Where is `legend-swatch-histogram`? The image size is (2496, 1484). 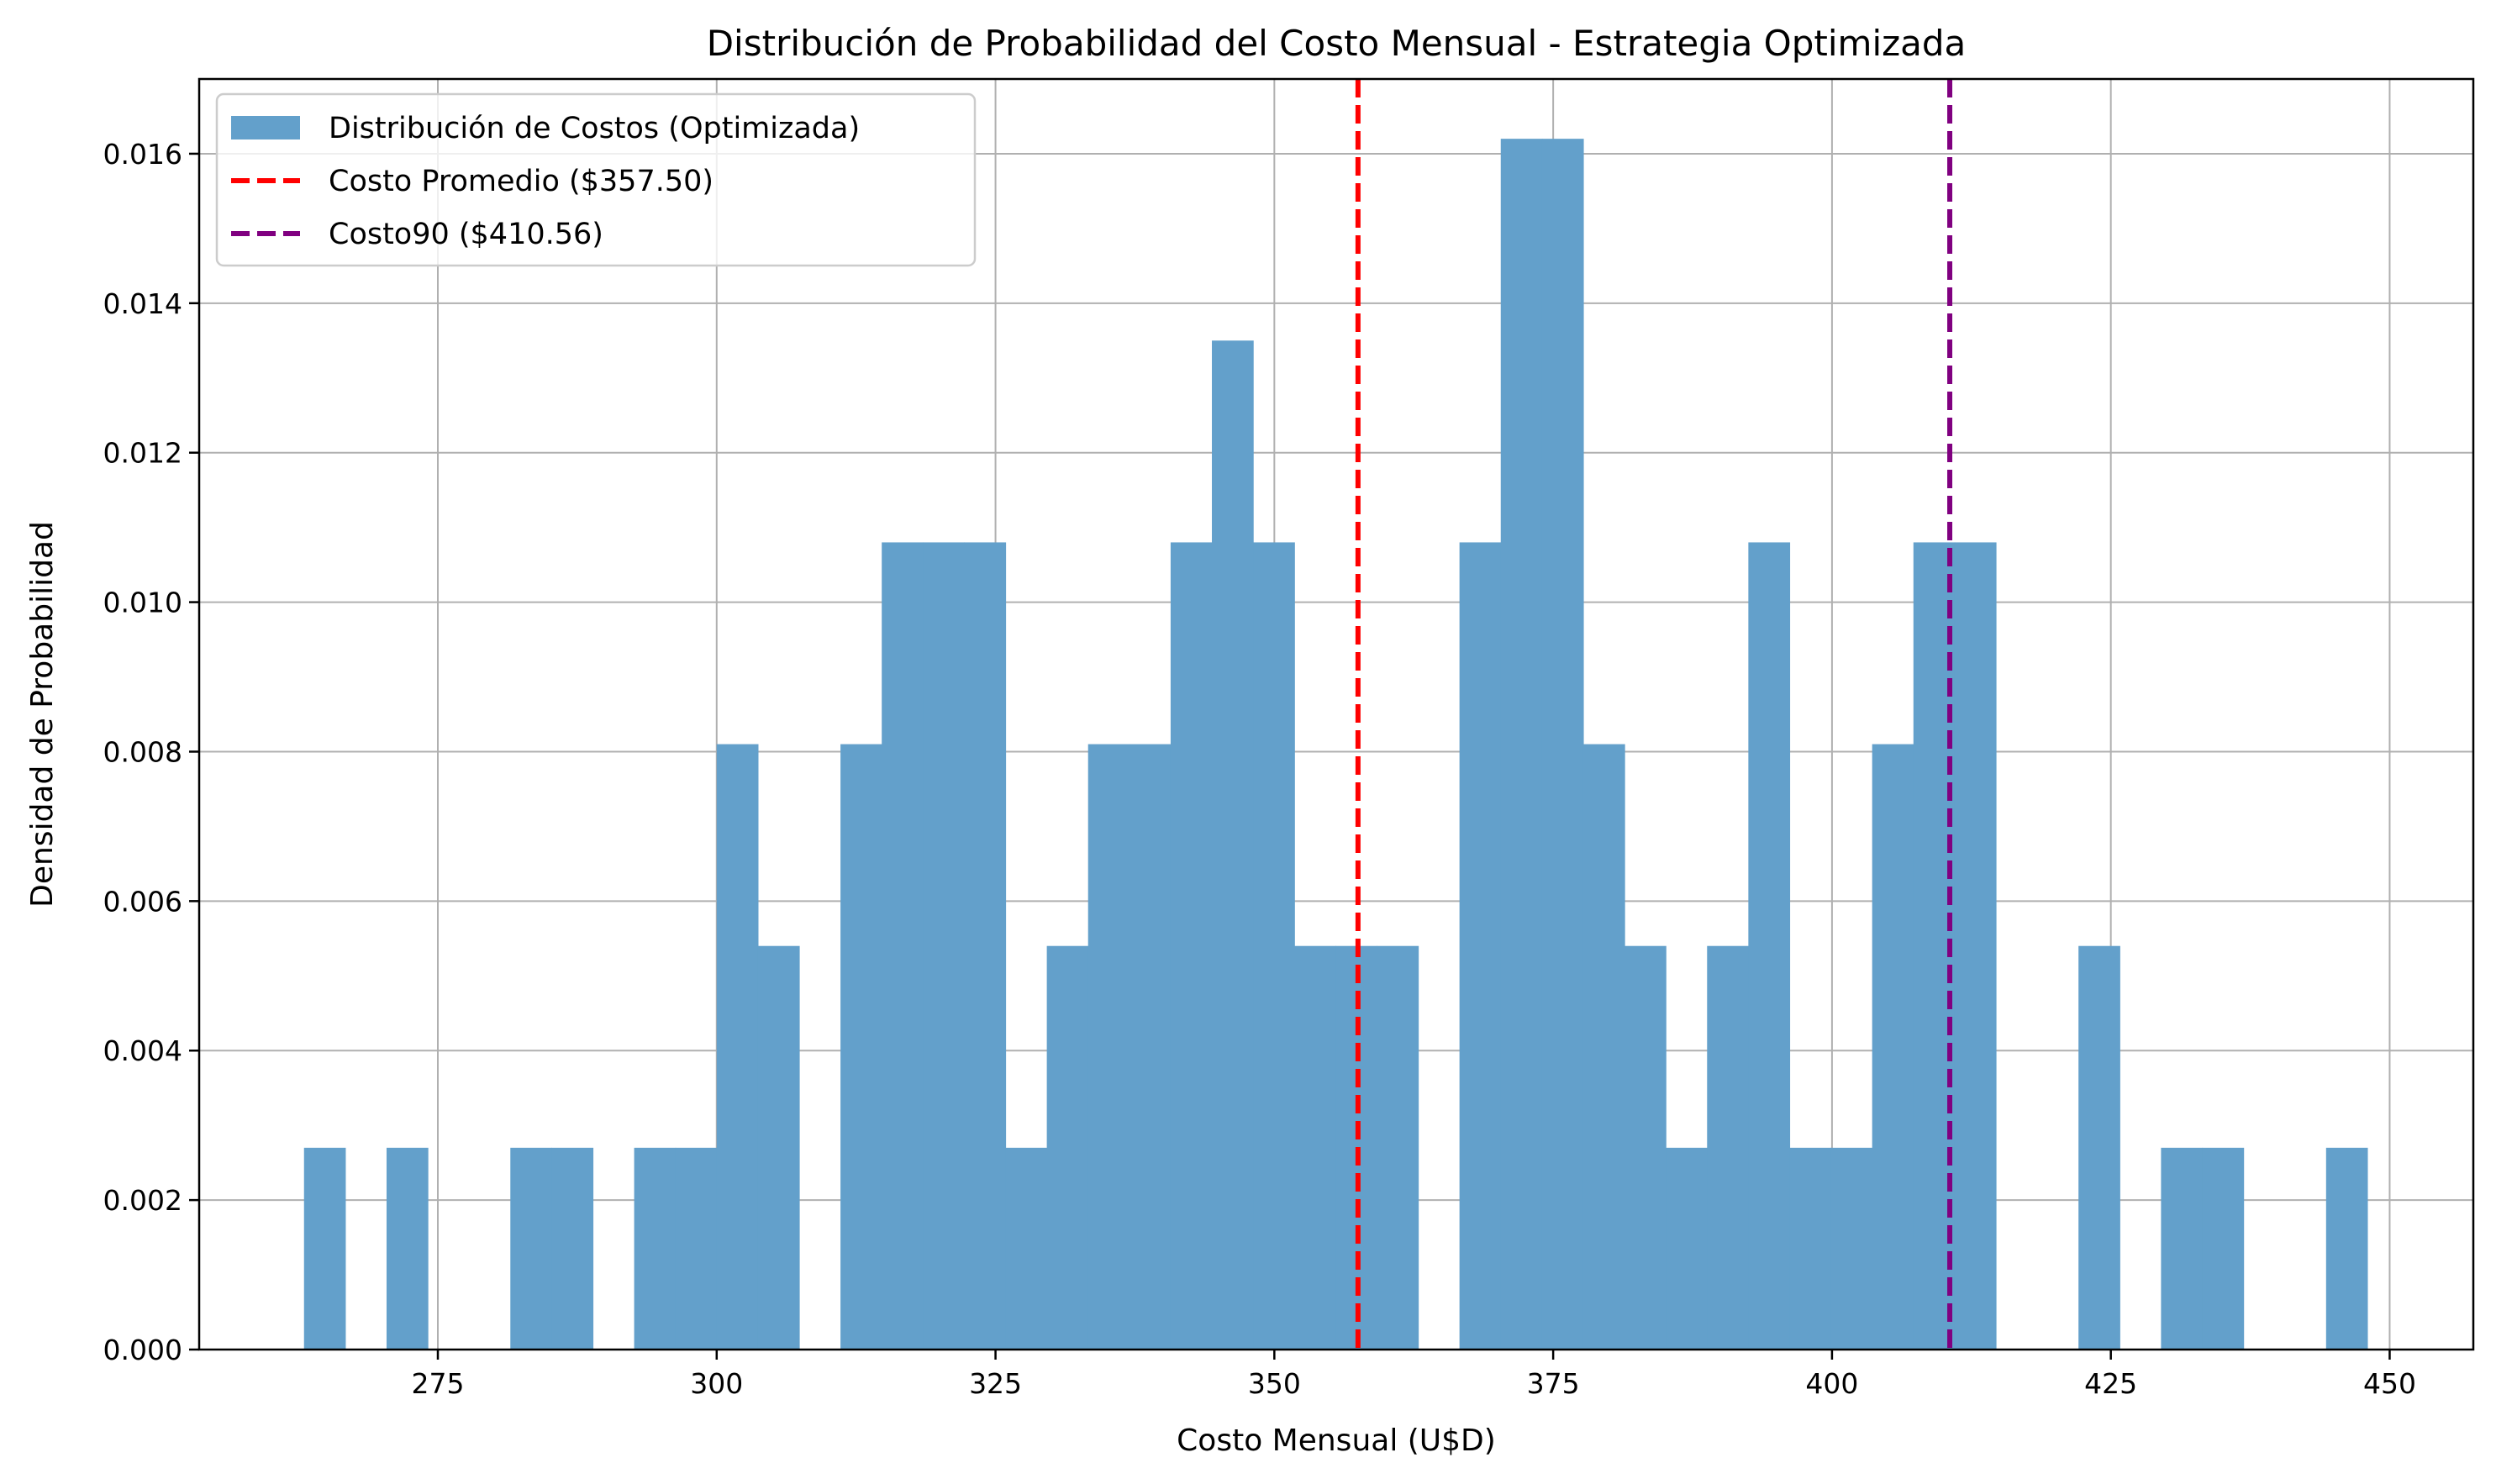 legend-swatch-histogram is located at coordinates (265, 128).